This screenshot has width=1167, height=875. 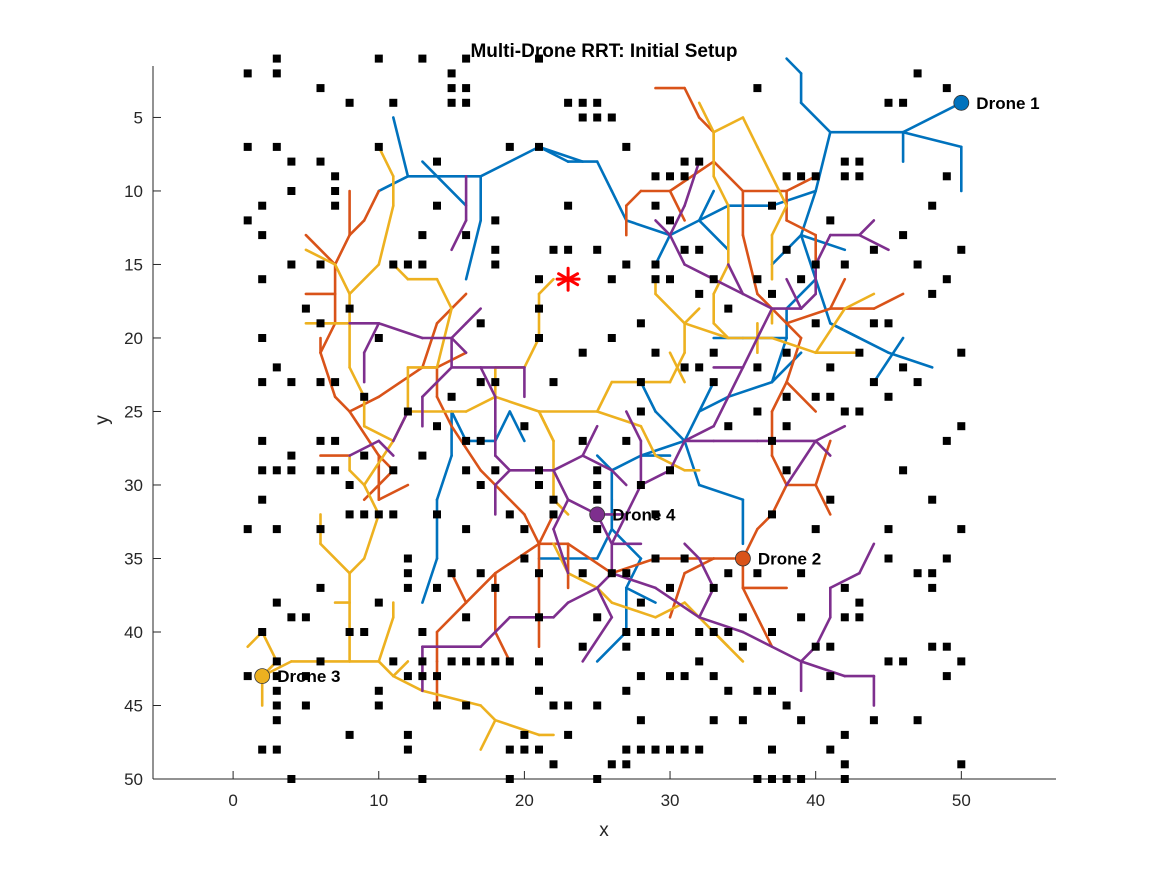 What do you see at coordinates (138, 117) in the screenshot?
I see `y-tick-label: 5` at bounding box center [138, 117].